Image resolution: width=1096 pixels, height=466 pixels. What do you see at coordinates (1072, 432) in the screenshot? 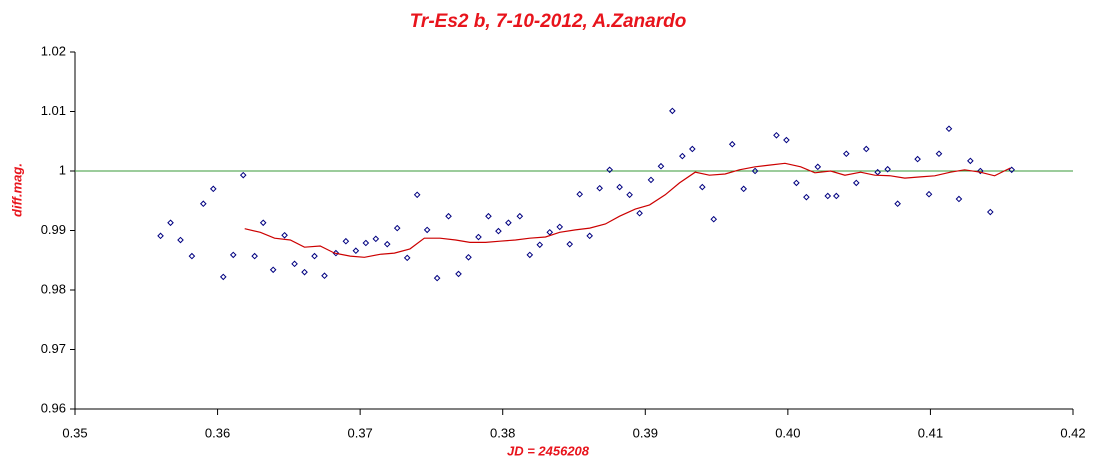
I see `x-tick-label: 0.42` at bounding box center [1072, 432].